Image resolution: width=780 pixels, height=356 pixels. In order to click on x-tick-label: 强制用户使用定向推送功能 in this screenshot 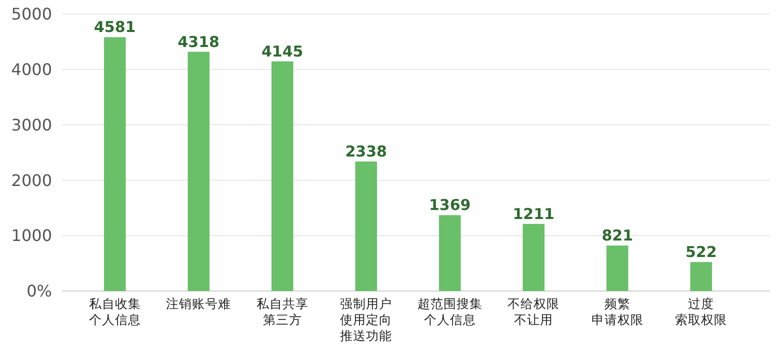, I will do `click(366, 319)`.